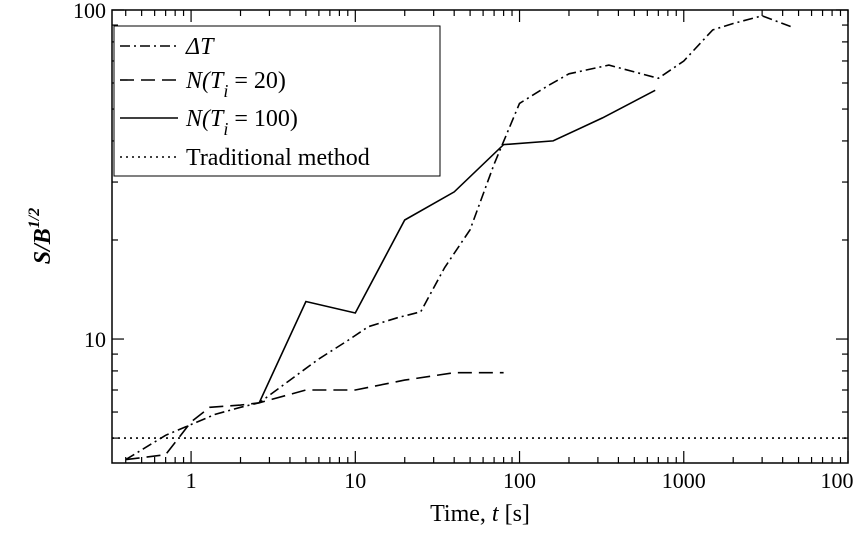  I want to click on x-tick-label: 1, so click(191, 480).